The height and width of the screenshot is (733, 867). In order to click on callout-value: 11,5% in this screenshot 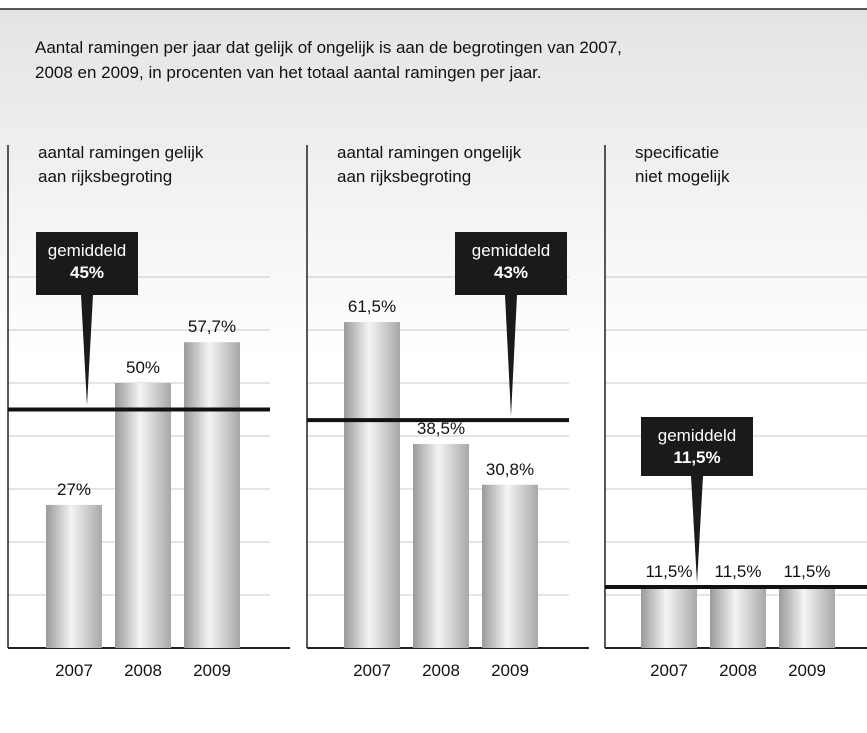, I will do `click(696, 457)`.